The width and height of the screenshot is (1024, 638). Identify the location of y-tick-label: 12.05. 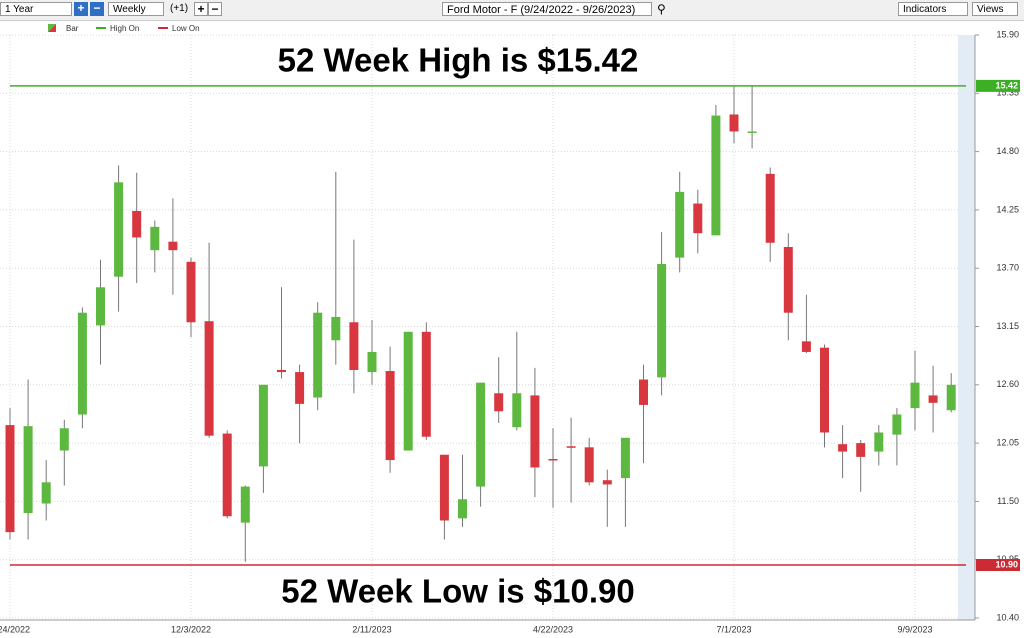
(1007, 442).